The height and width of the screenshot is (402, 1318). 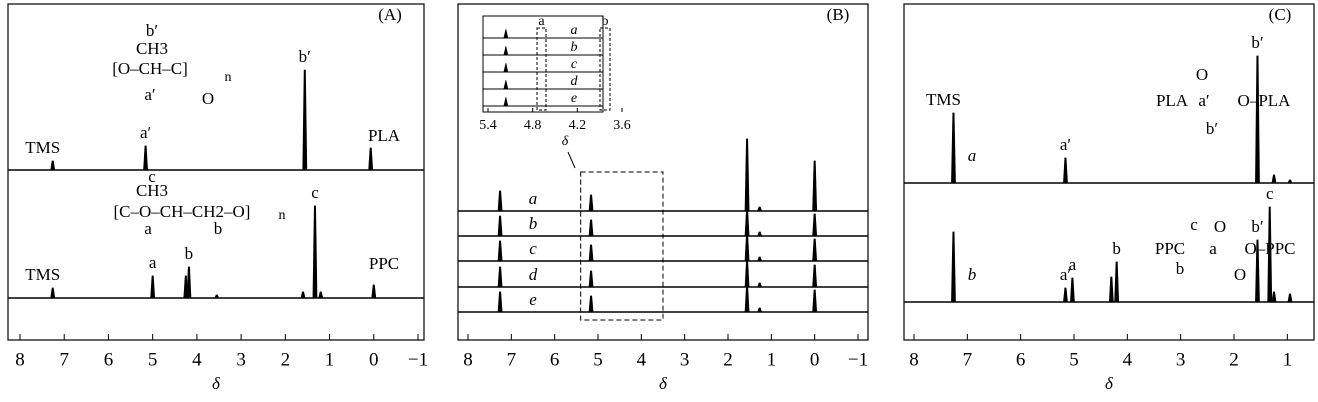 I want to click on structure-text: O–PLA, so click(x=1265, y=100).